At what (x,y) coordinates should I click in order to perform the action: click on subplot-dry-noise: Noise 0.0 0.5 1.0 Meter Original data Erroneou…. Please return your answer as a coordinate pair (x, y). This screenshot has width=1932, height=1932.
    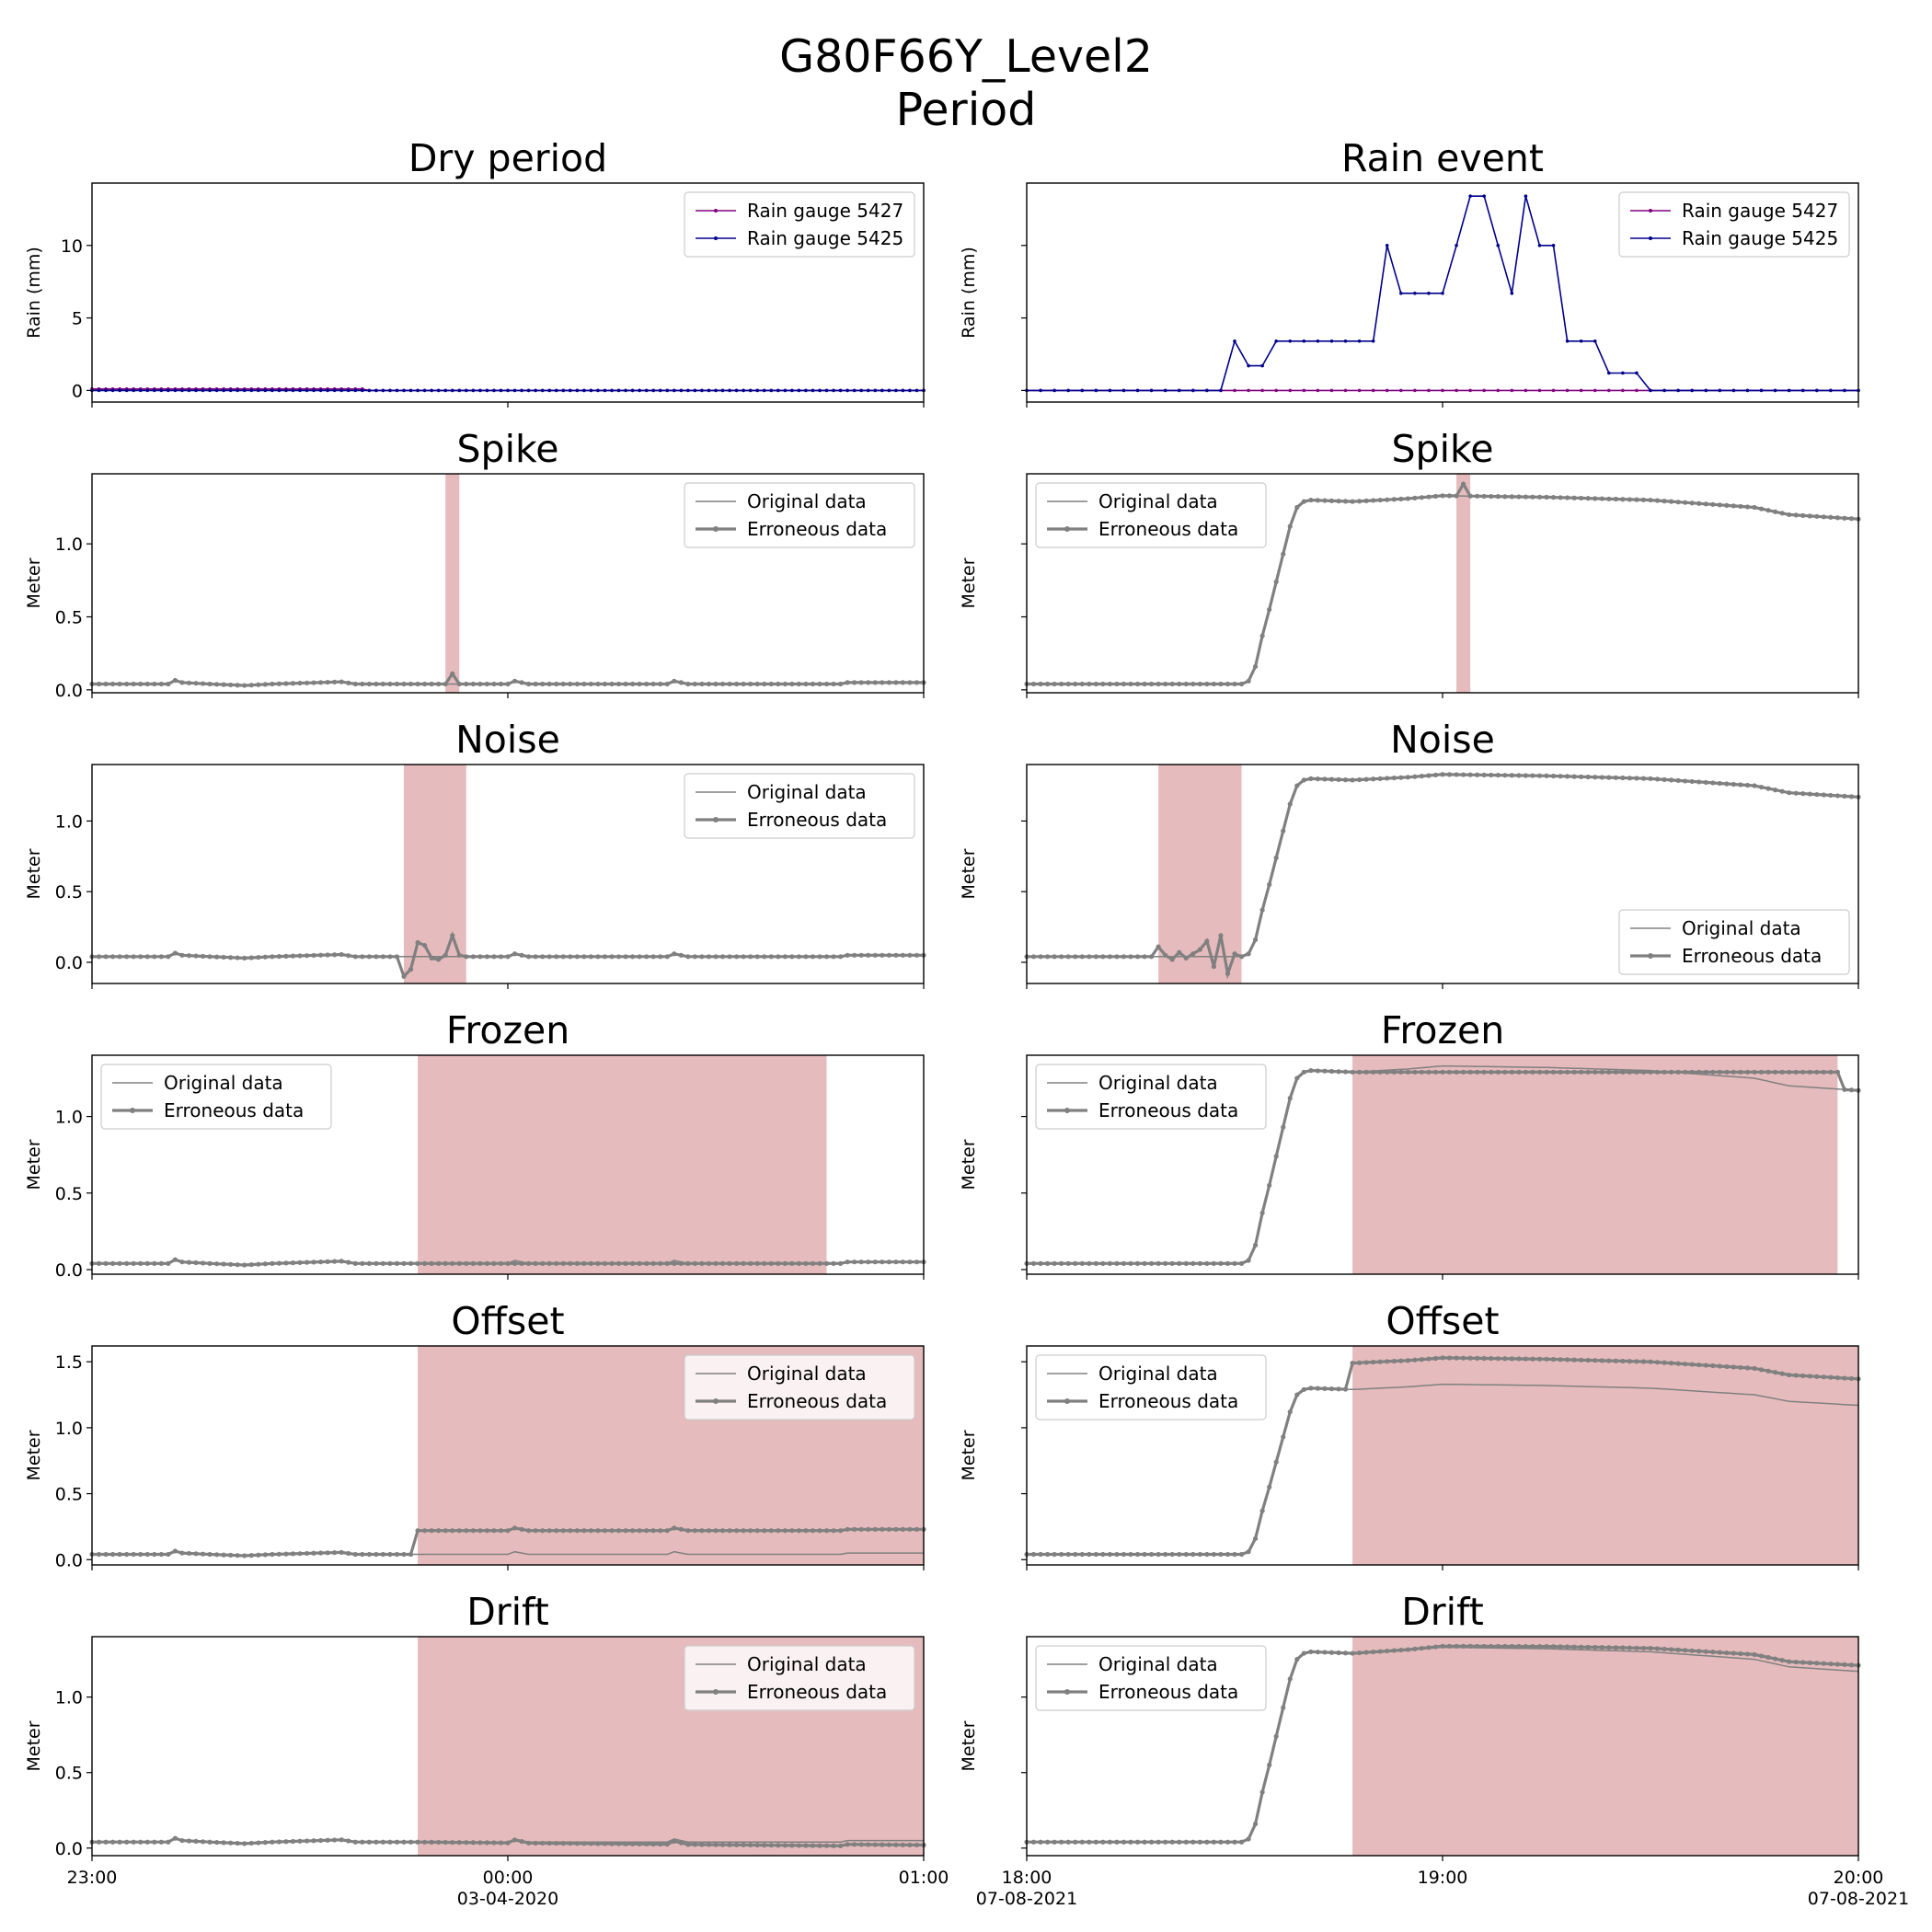
    Looking at the image, I should click on (475, 853).